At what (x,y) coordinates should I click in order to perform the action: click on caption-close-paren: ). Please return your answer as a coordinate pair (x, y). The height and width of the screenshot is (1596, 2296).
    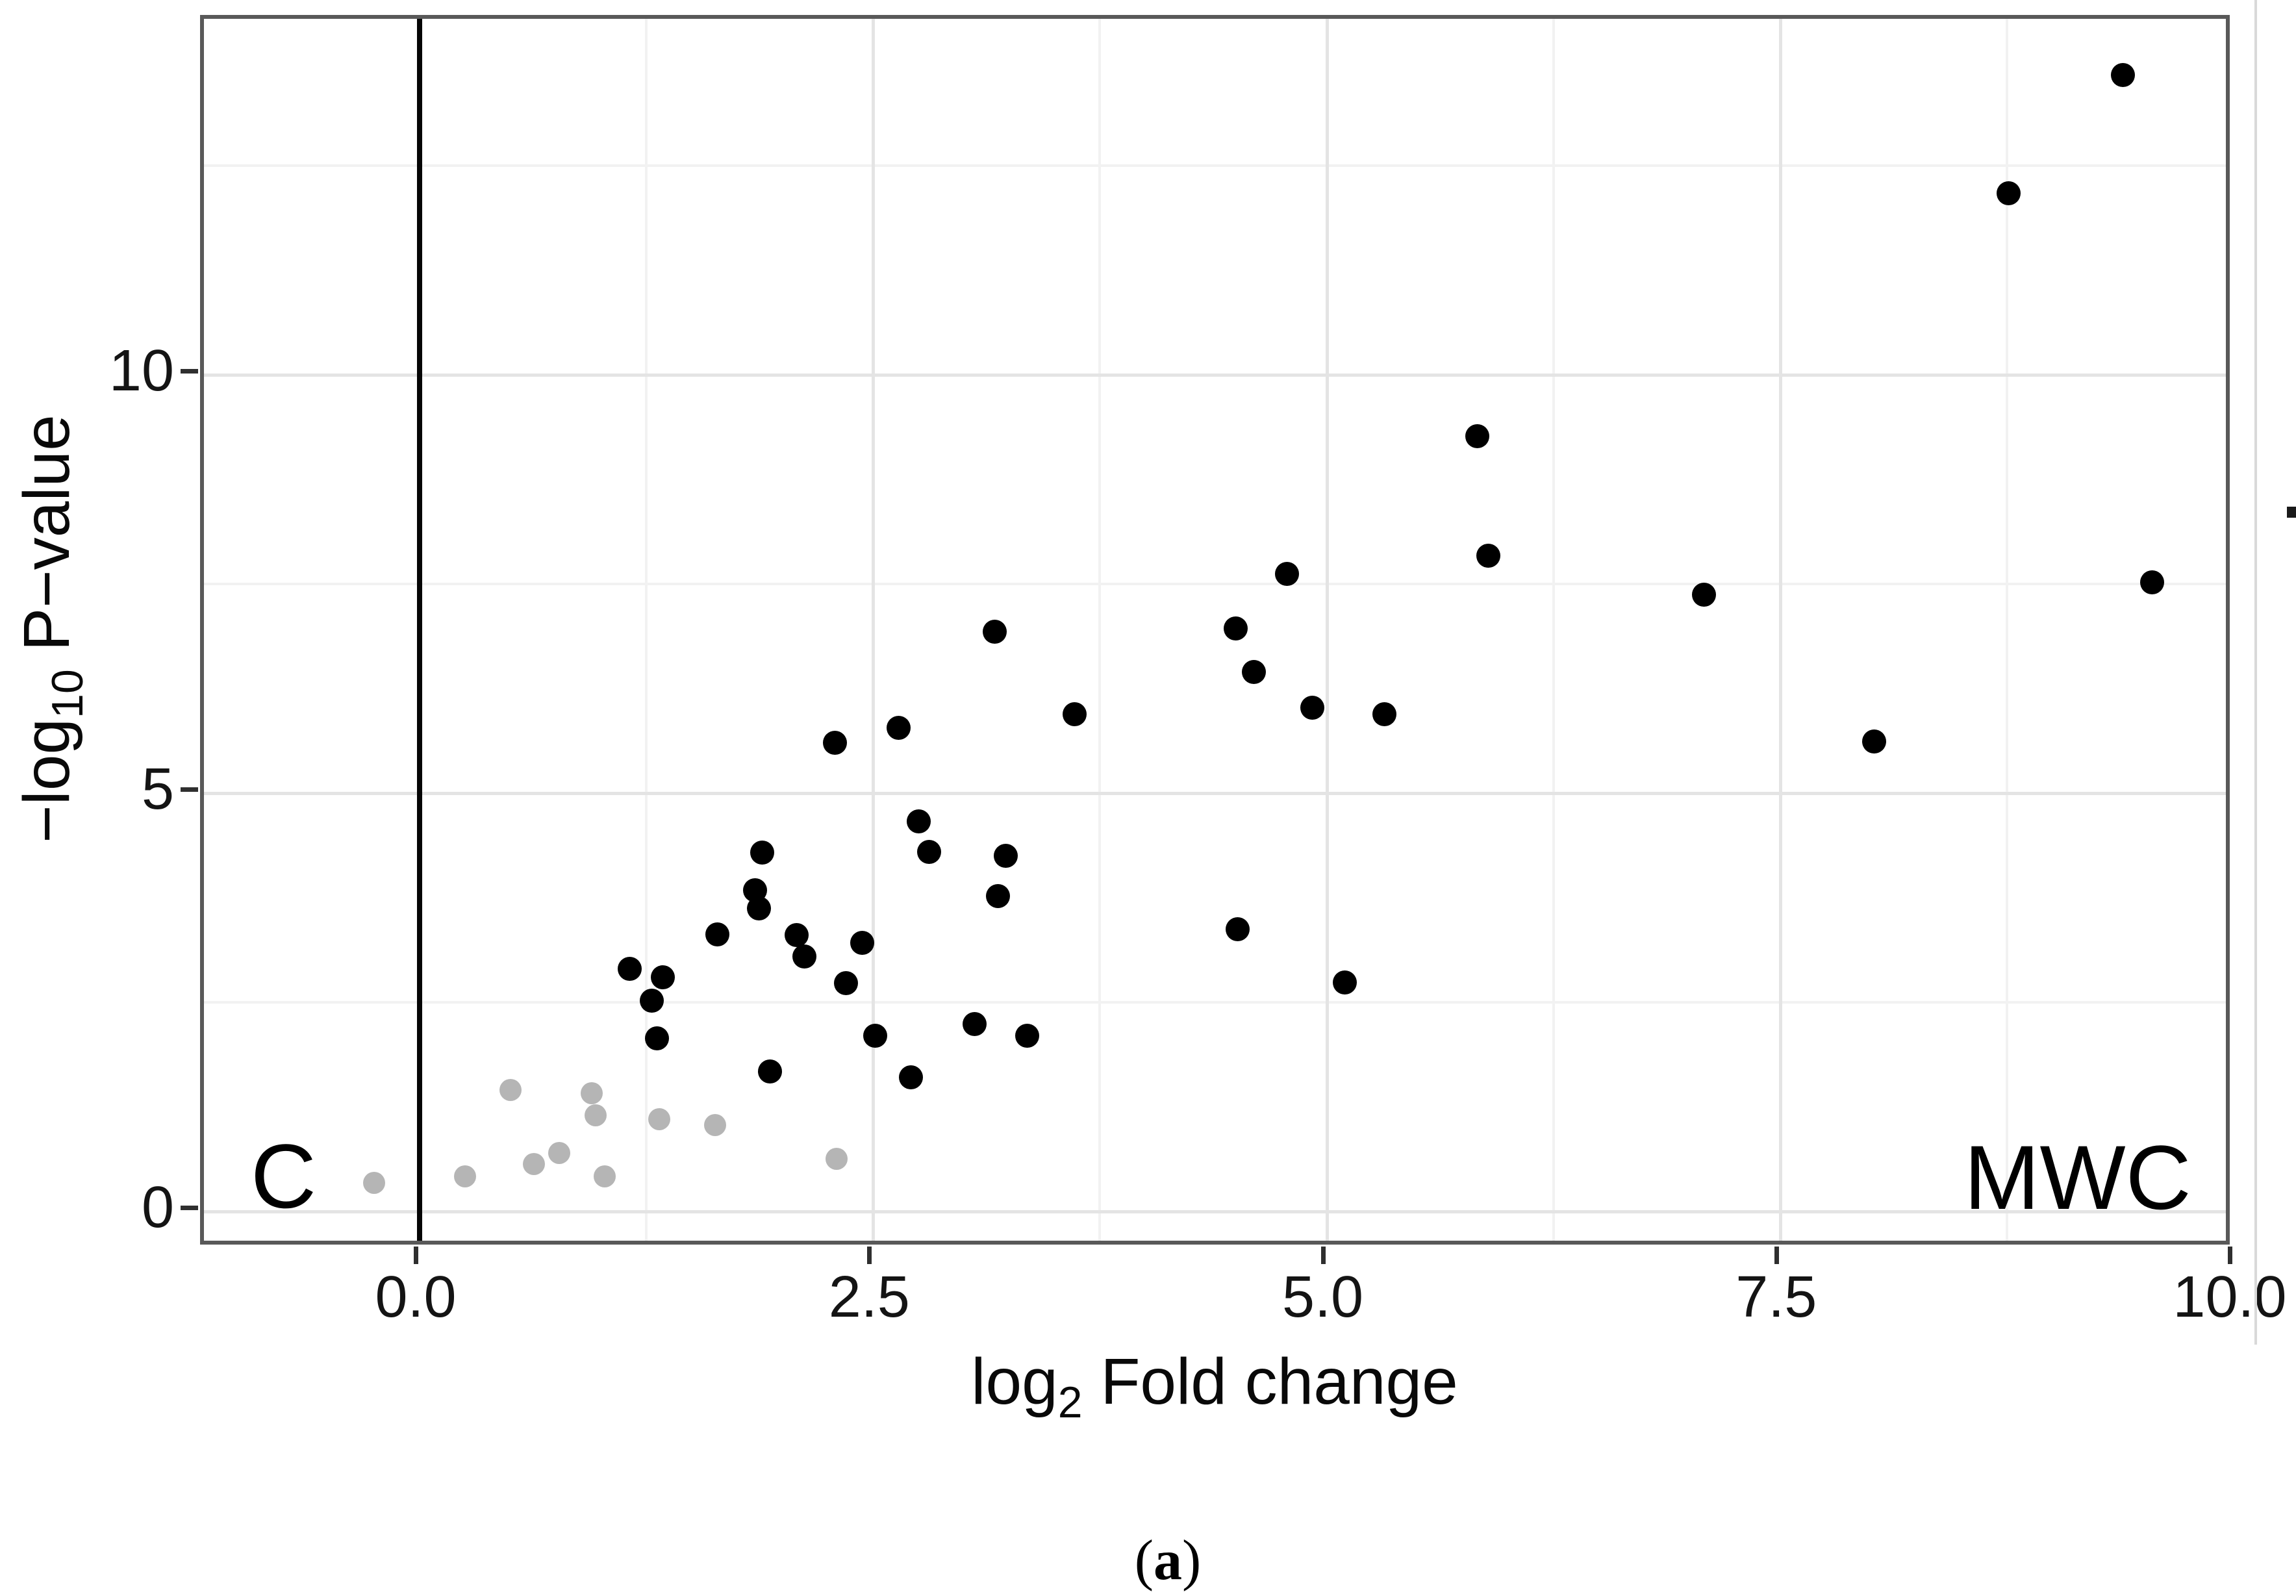
    Looking at the image, I should click on (1192, 1560).